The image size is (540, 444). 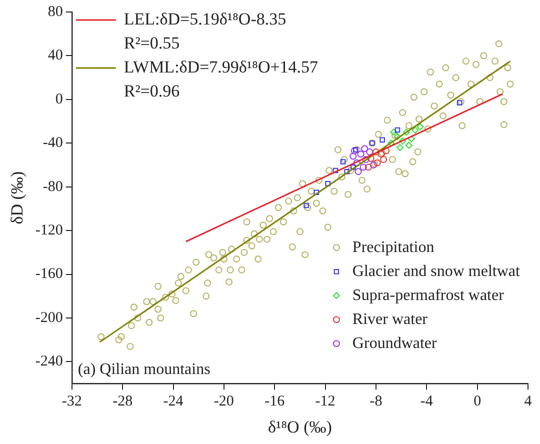 What do you see at coordinates (59, 99) in the screenshot?
I see `y-tick-label: 0` at bounding box center [59, 99].